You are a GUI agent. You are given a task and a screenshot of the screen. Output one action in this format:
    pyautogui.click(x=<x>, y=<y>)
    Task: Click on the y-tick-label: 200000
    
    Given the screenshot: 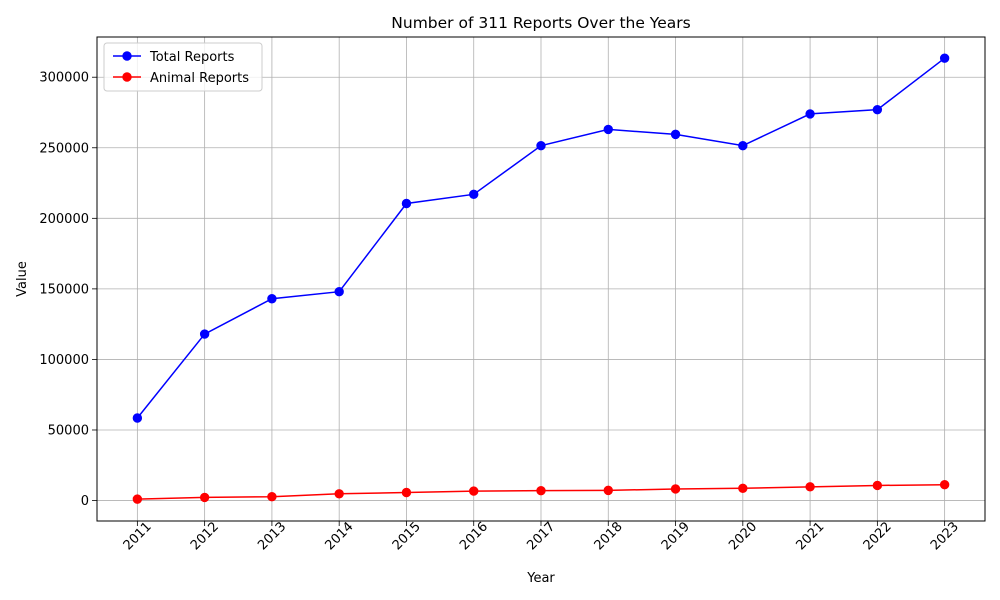 What is the action you would take?
    pyautogui.click(x=64, y=219)
    